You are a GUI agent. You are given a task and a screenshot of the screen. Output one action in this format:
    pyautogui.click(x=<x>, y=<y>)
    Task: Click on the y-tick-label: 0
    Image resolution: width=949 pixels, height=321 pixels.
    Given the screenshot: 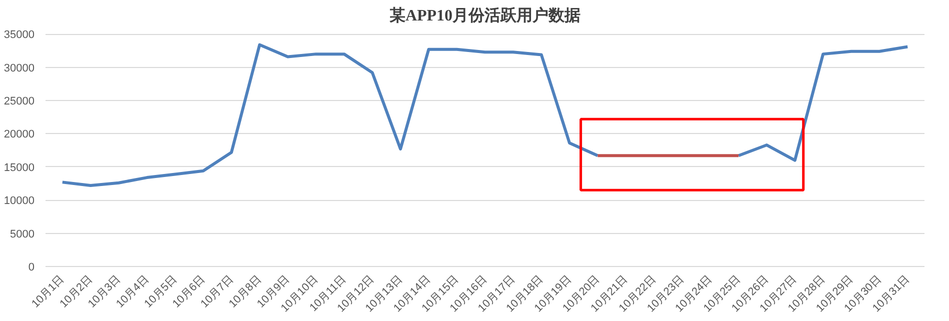 What is the action you would take?
    pyautogui.click(x=31, y=268)
    